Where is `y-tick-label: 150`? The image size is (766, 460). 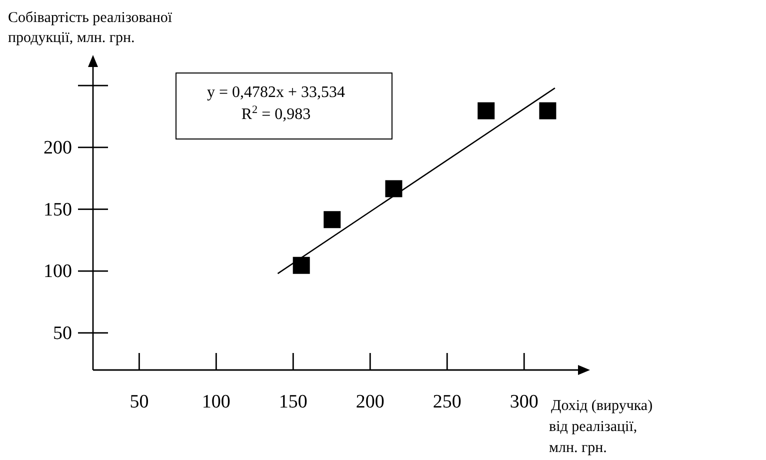
y-tick-label: 150 is located at coordinates (58, 209).